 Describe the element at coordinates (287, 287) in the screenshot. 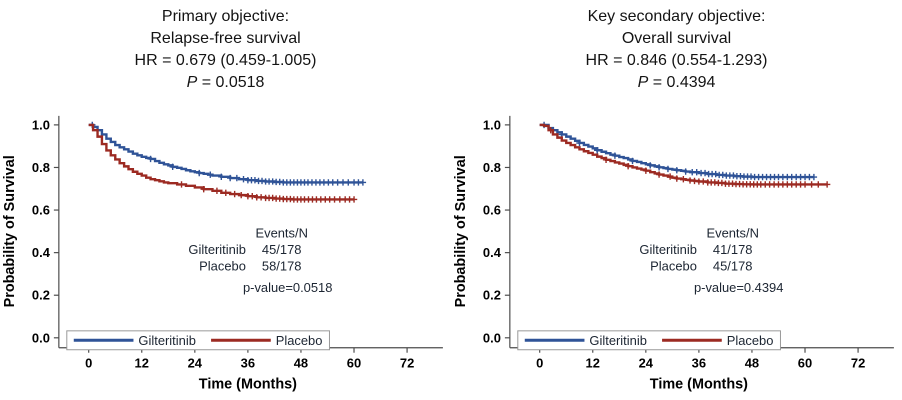

I see `p-value-text: p-value=0.0518` at that location.